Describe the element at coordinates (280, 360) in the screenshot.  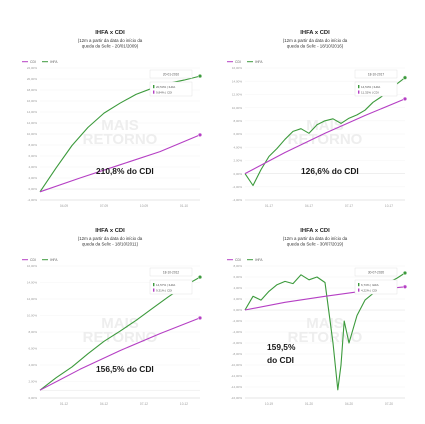
I see `result-label-line: do CDI` at that location.